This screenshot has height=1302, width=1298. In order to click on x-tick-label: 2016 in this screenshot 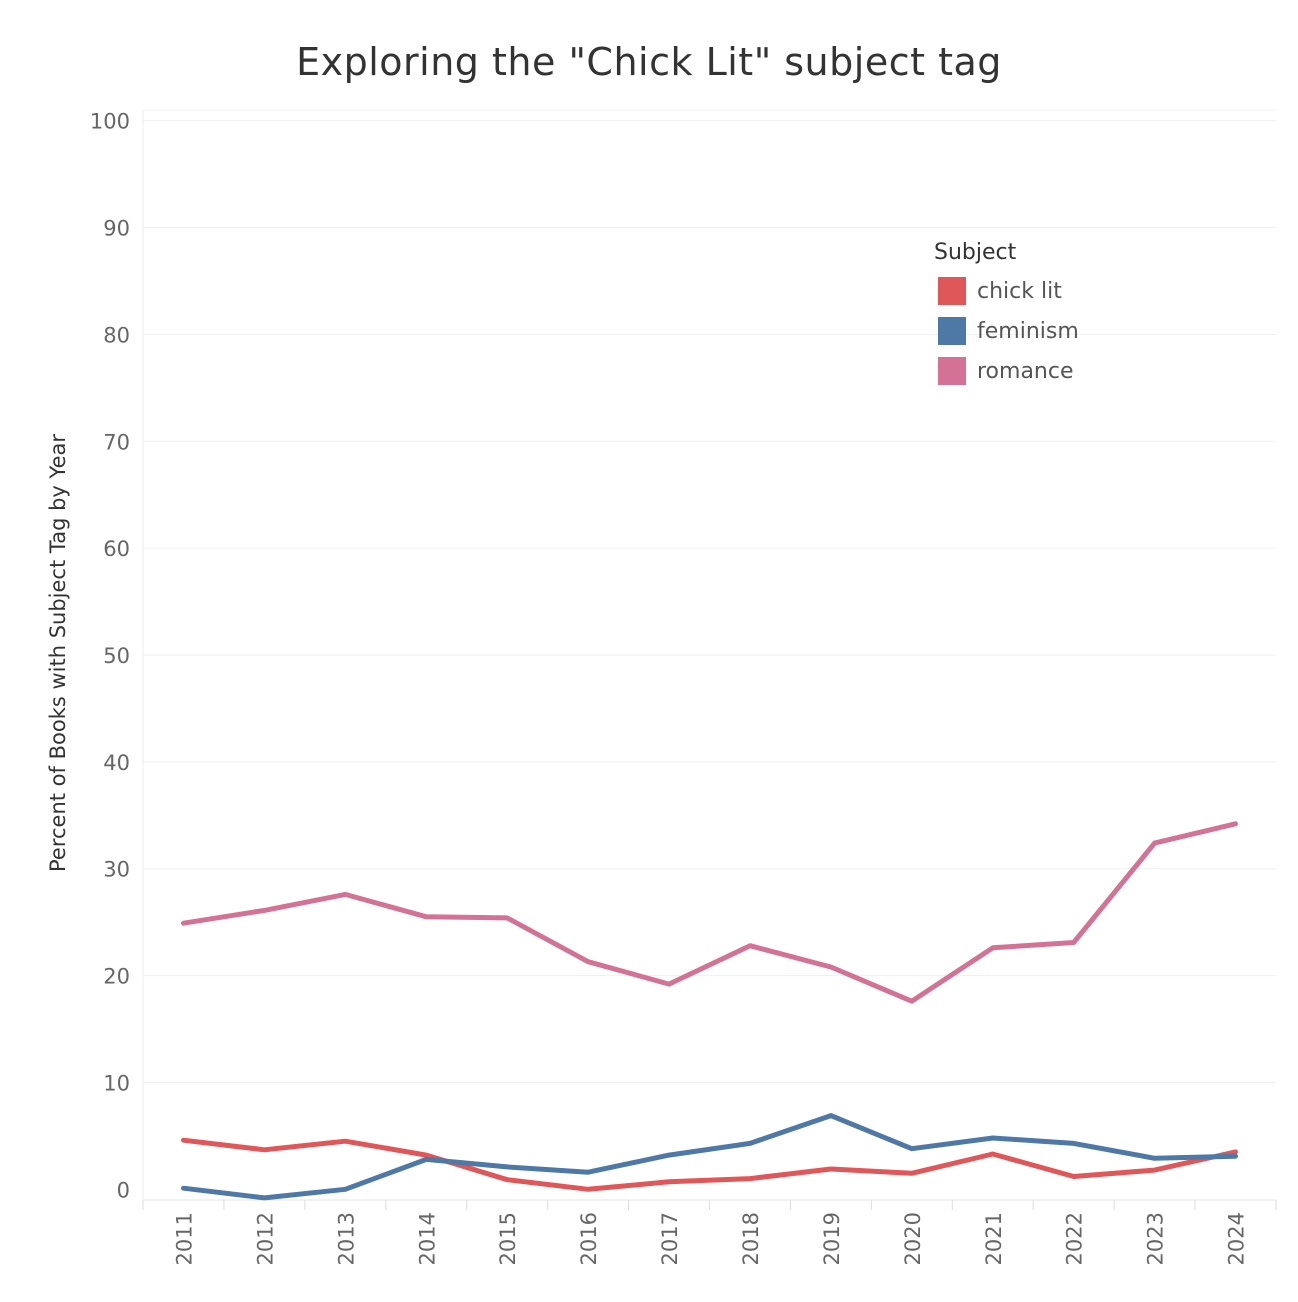, I will do `click(589, 1238)`.